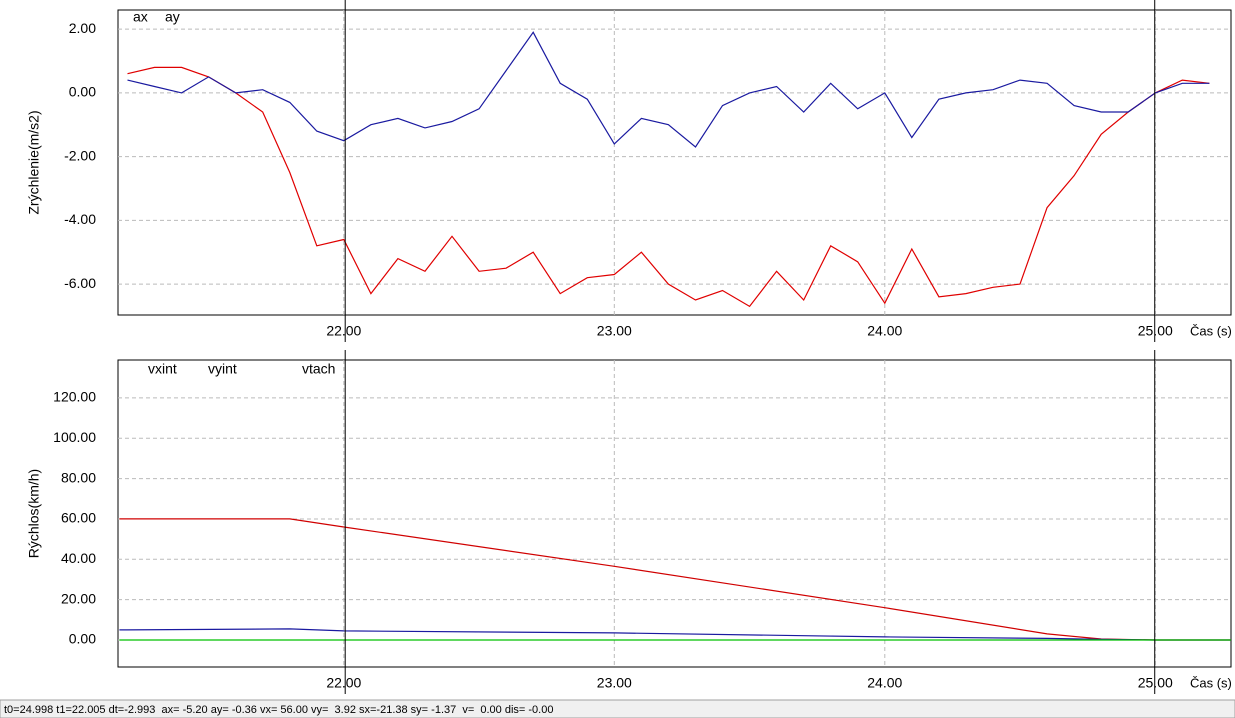 The width and height of the screenshot is (1235, 718). I want to click on legend-entry: vtach, so click(318, 369).